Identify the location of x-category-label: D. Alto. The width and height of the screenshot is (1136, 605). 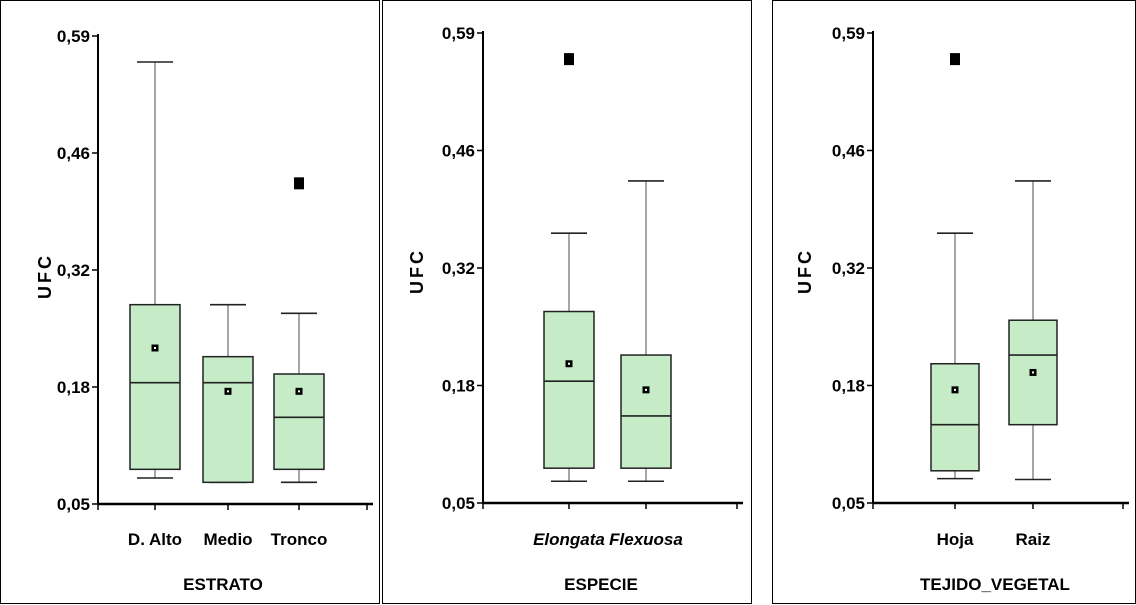
(155, 539).